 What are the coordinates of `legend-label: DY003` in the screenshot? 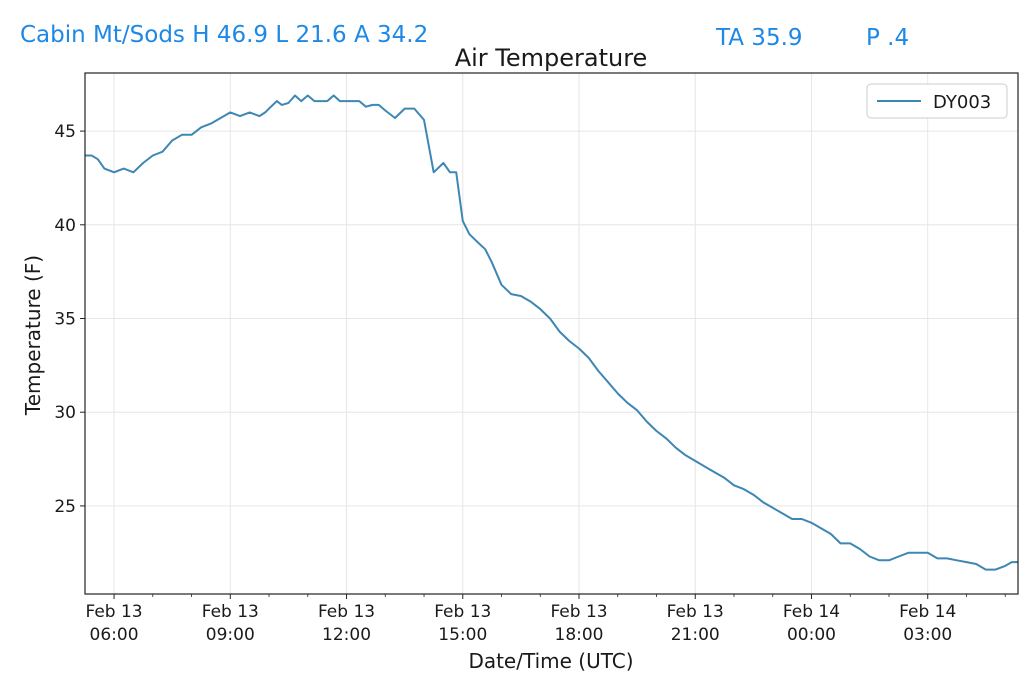 It's located at (962, 102).